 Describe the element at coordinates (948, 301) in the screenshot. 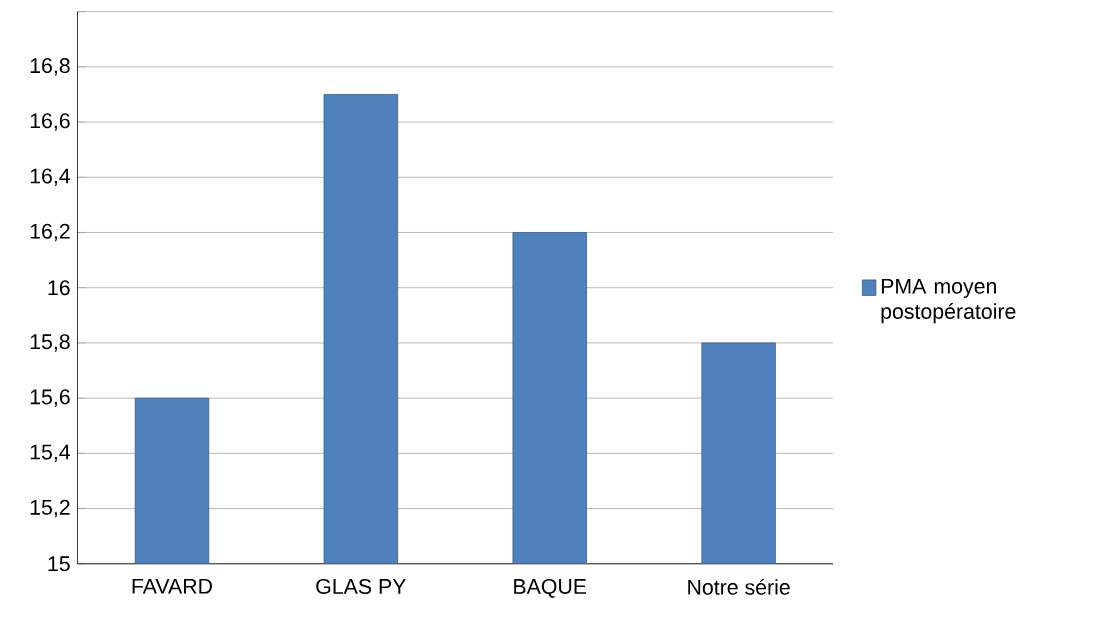

I see `legend-label: PMA moyen postopératoire` at that location.